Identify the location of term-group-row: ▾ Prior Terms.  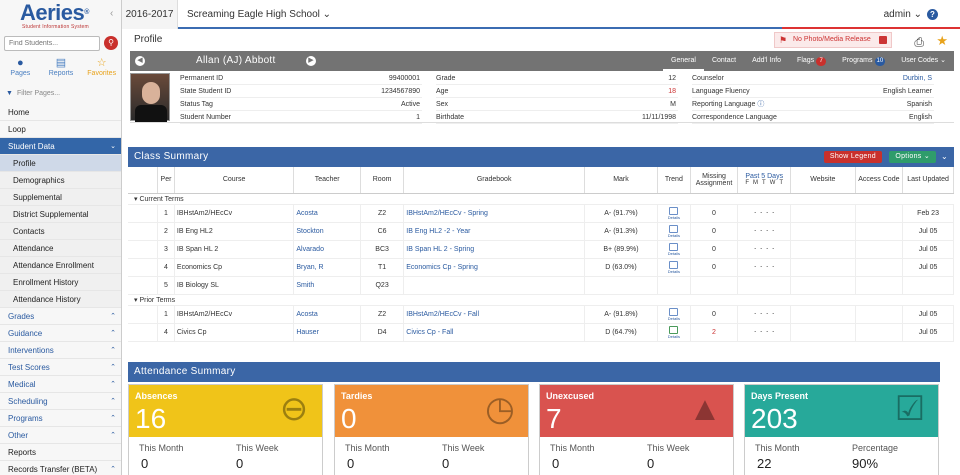
(541, 300).